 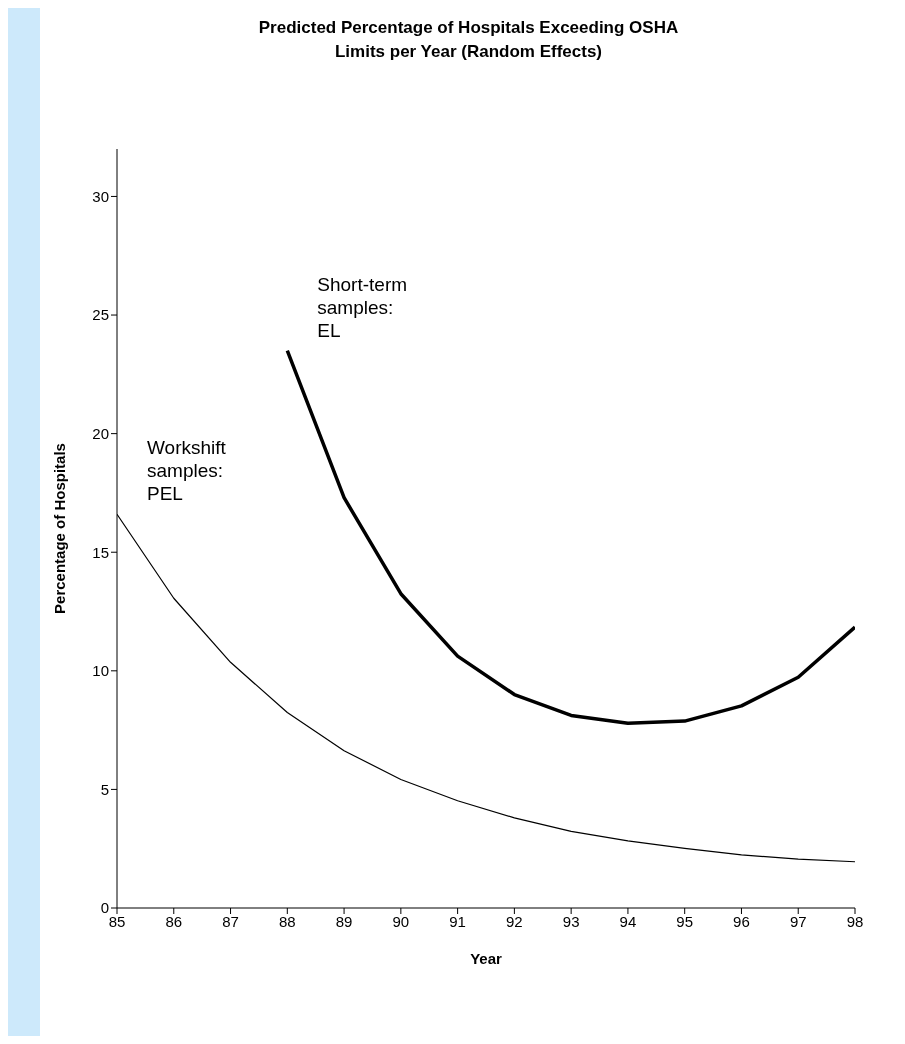 What do you see at coordinates (798, 921) in the screenshot?
I see `x-tick-label: 97` at bounding box center [798, 921].